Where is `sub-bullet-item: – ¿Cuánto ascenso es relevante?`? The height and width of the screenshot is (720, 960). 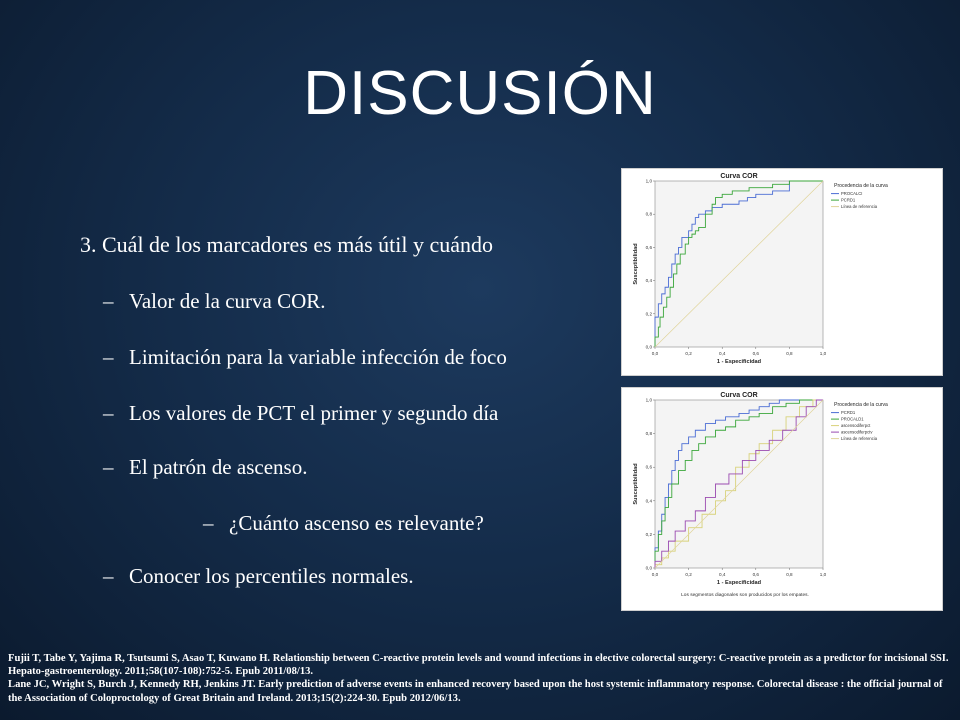 sub-bullet-item: – ¿Cuánto ascenso es relevante? is located at coordinates (343, 523).